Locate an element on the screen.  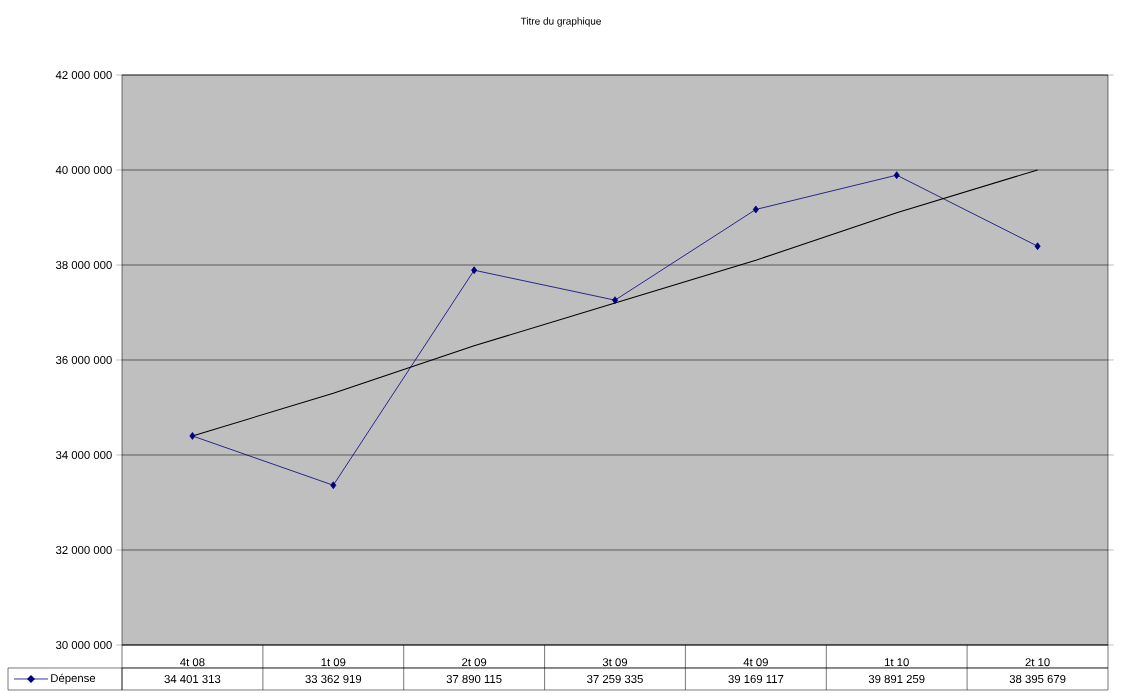
data-label: 38 395 679 is located at coordinates (1037, 678).